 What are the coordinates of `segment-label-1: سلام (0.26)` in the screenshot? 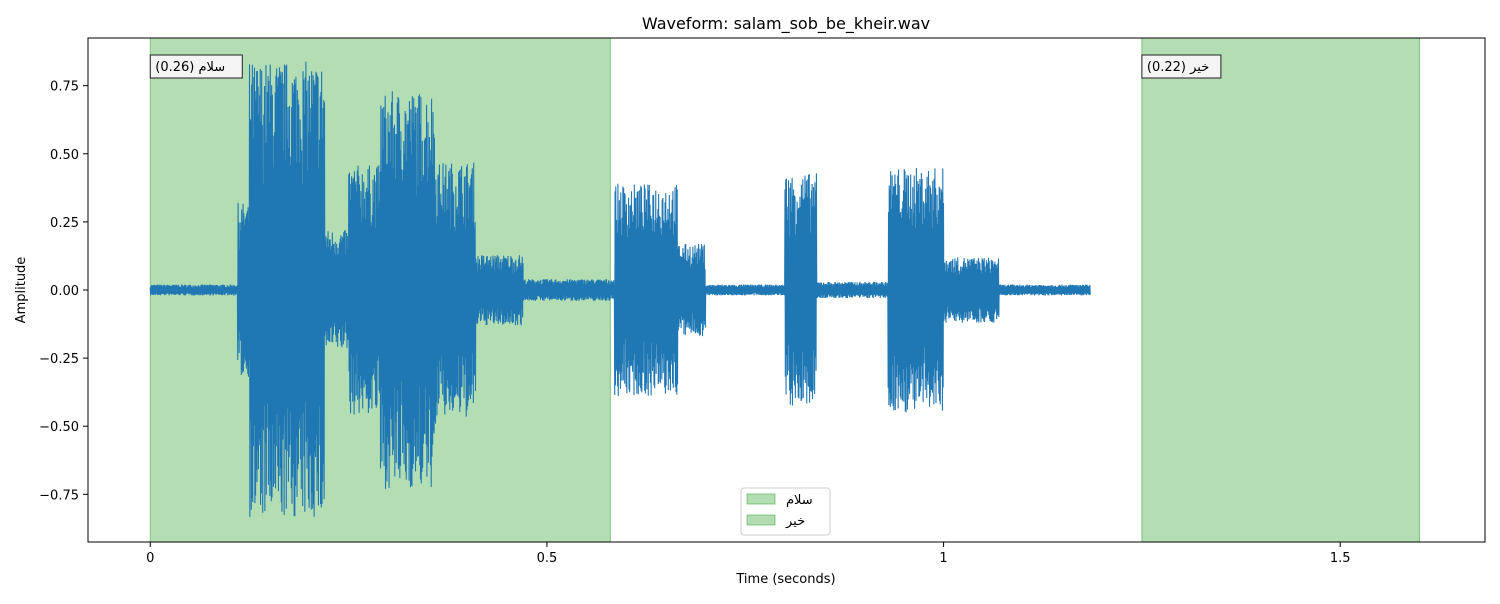 It's located at (196, 66).